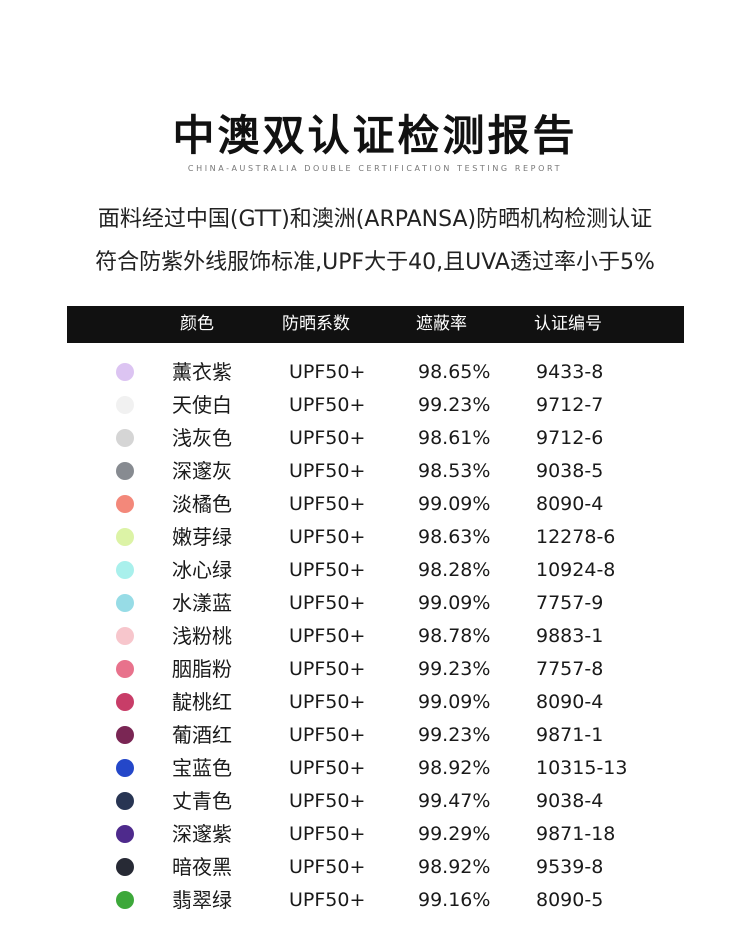  I want to click on cert-number: 9883-1, so click(570, 636).